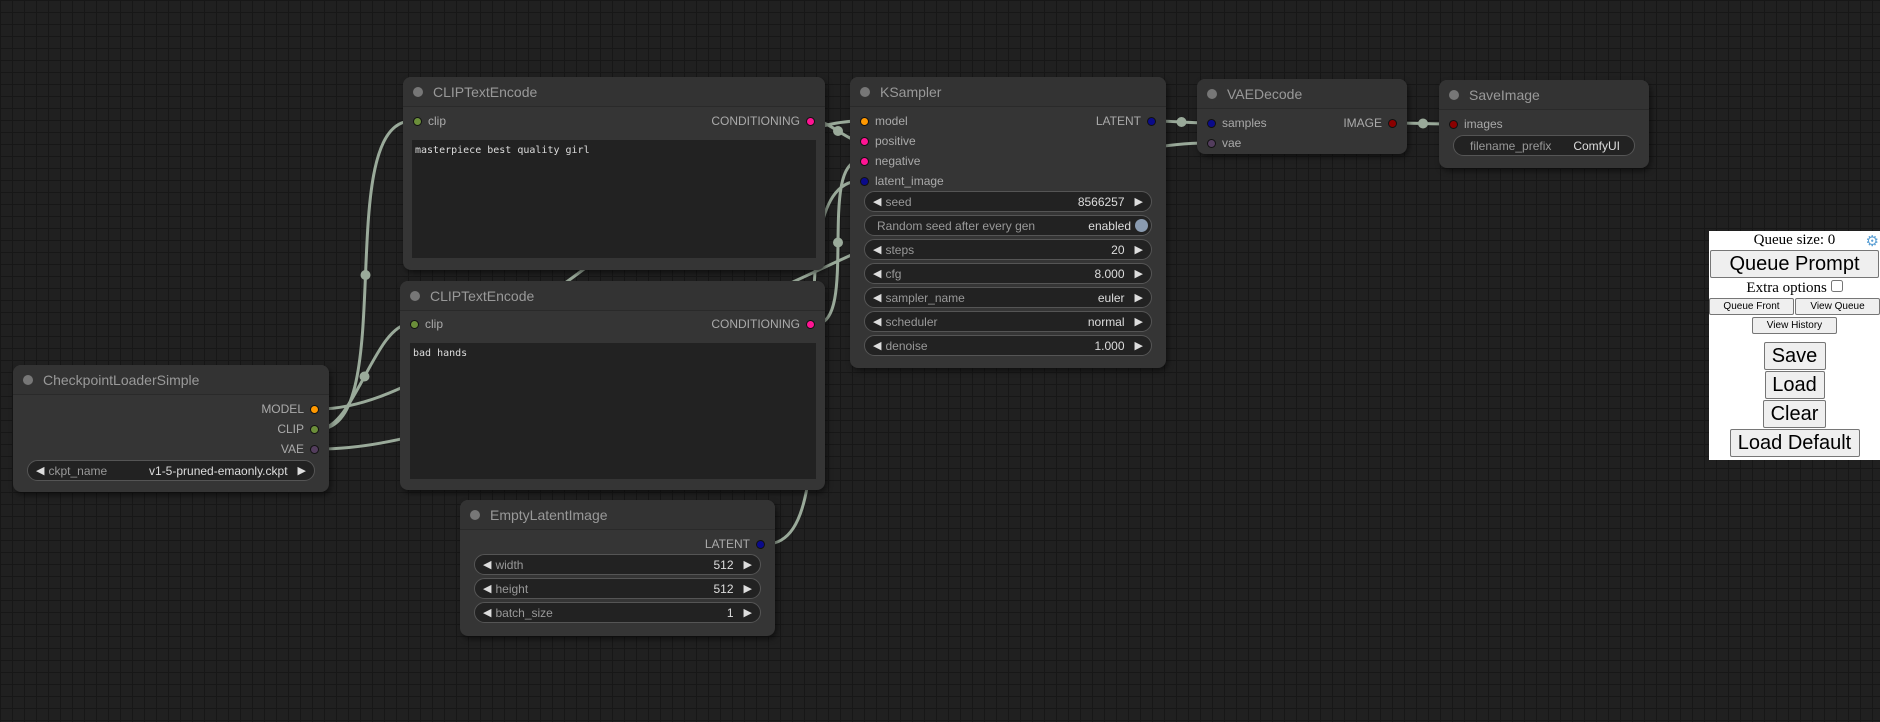 This screenshot has height=722, width=1880. I want to click on output-vae: VAE, so click(303, 449).